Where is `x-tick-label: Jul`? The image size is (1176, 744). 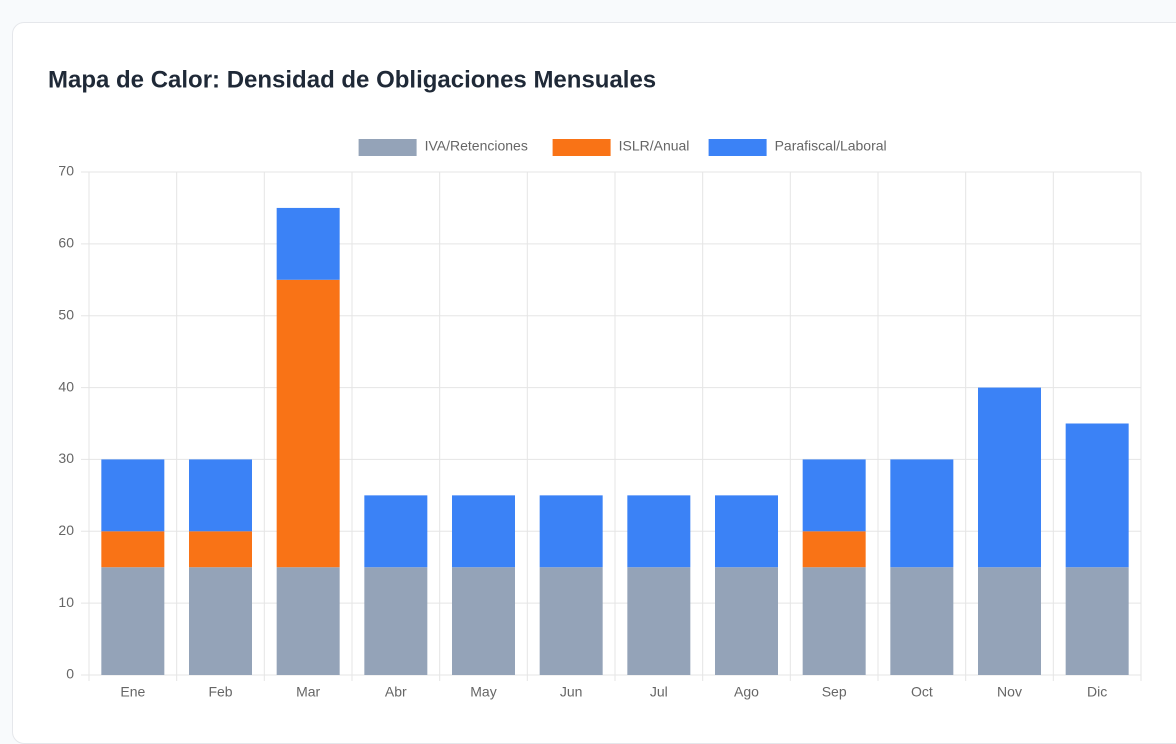
x-tick-label: Jul is located at coordinates (659, 692).